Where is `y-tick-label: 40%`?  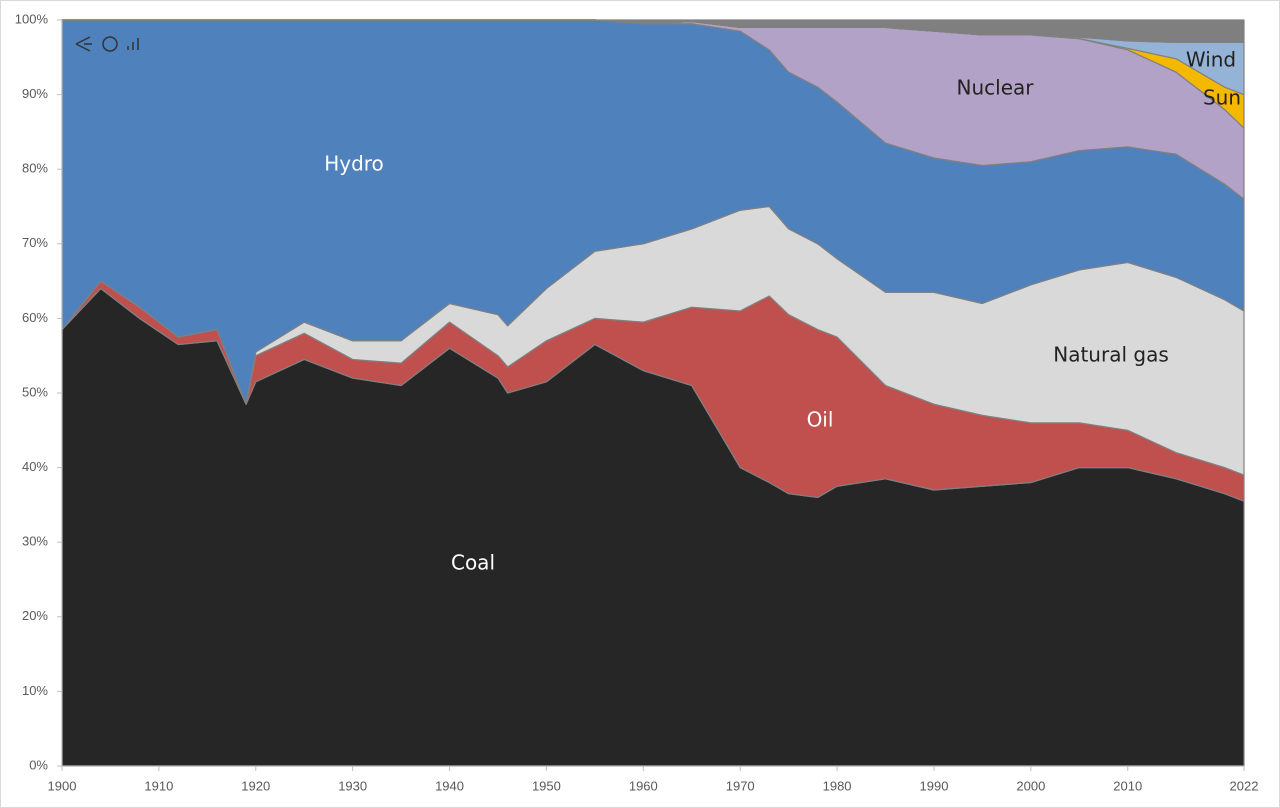
y-tick-label: 40% is located at coordinates (35, 466).